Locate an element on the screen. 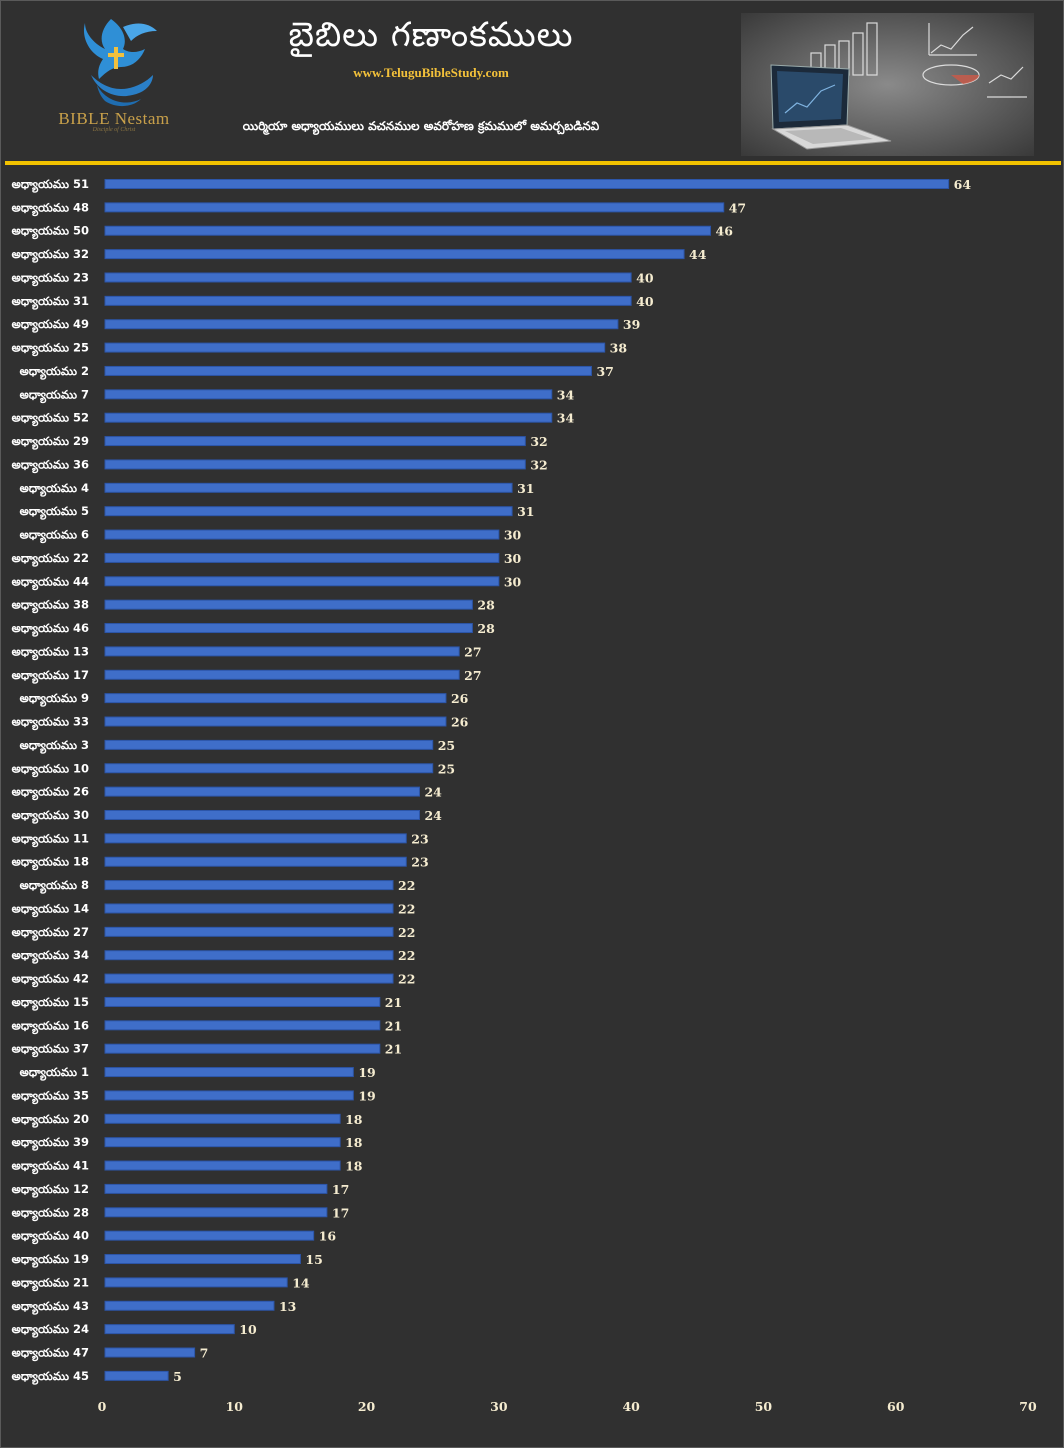  x-tick-label: 0 is located at coordinates (102, 1406).